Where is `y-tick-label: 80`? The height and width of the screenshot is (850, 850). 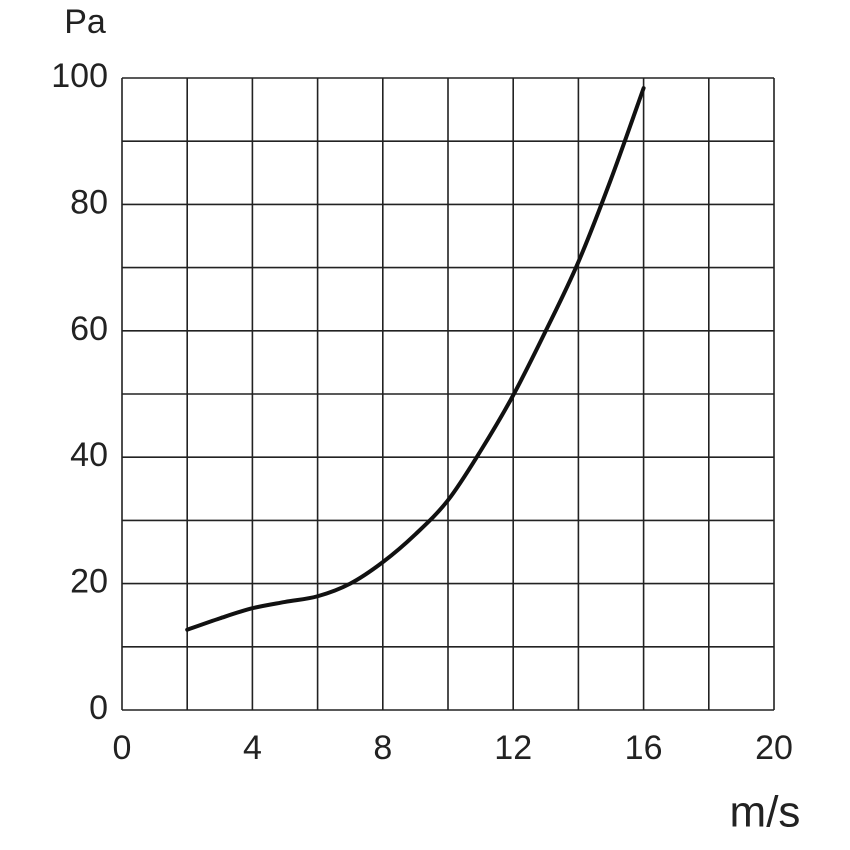 y-tick-label: 80 is located at coordinates (89, 202).